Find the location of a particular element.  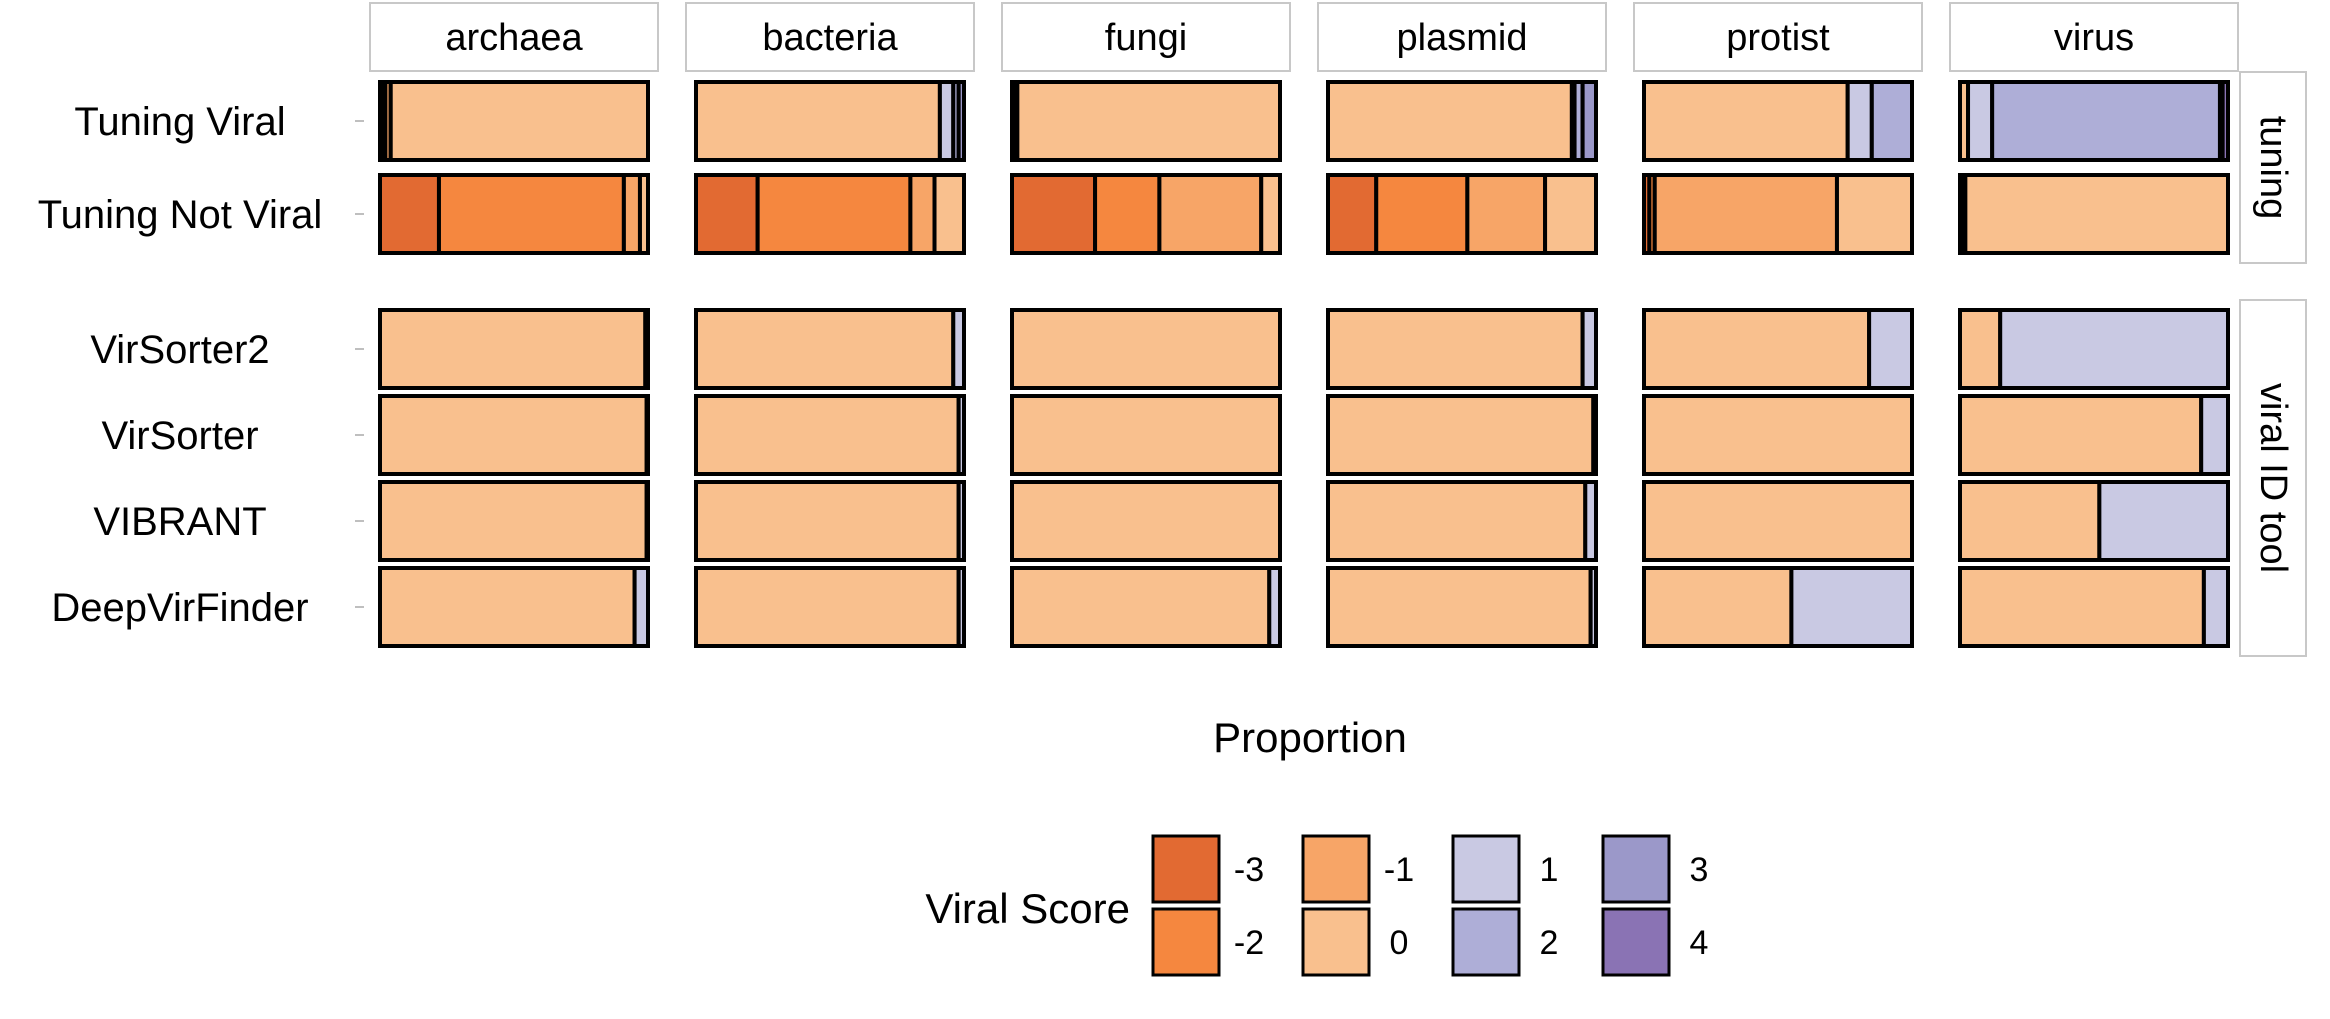

row-label-virsorter: VirSorter is located at coordinates (179, 436).